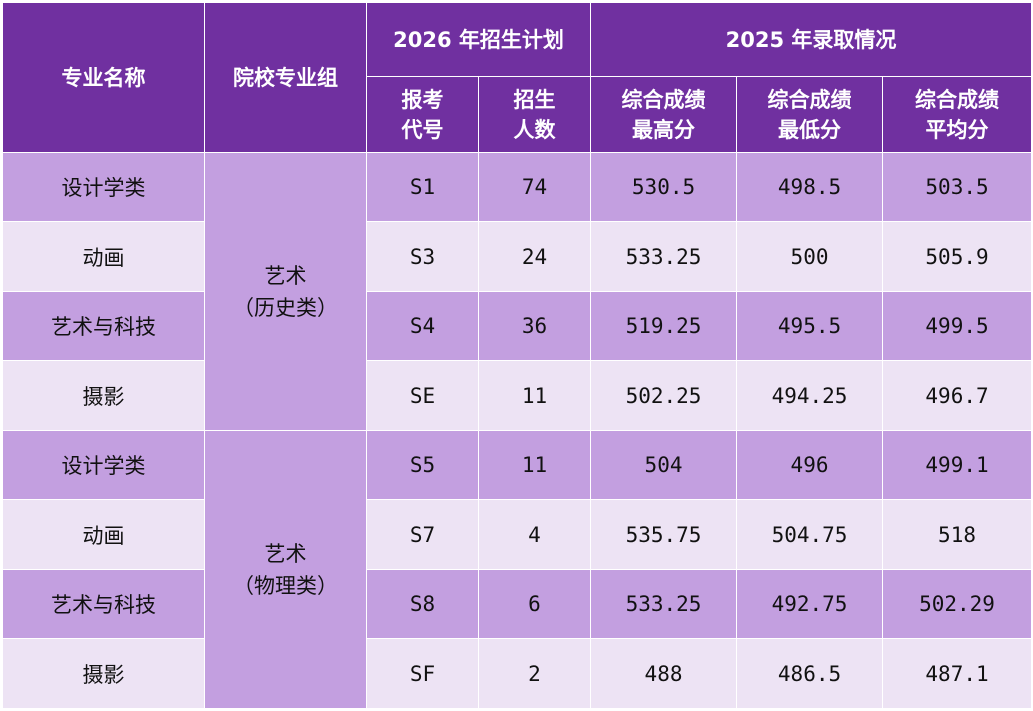 The height and width of the screenshot is (711, 1033). I want to click on code-cell: S4, so click(422, 326).